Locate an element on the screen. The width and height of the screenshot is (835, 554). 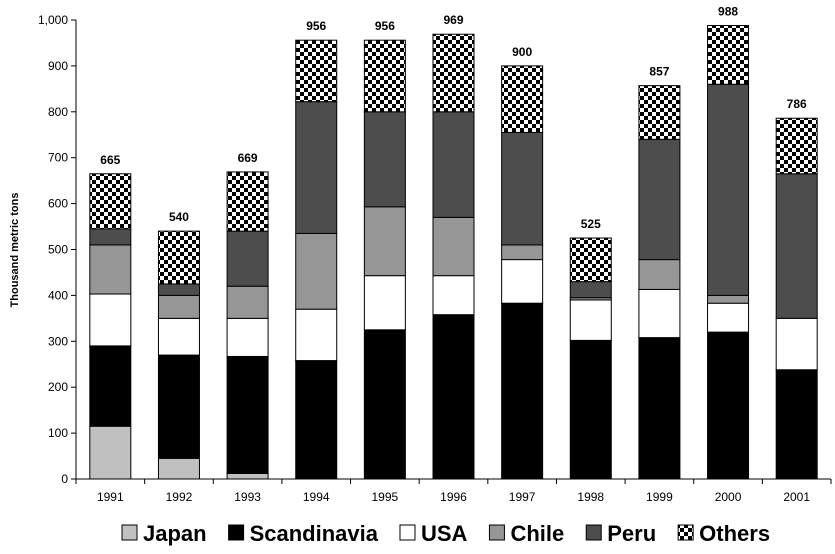
legend-label-usa: USA is located at coordinates (444, 533).